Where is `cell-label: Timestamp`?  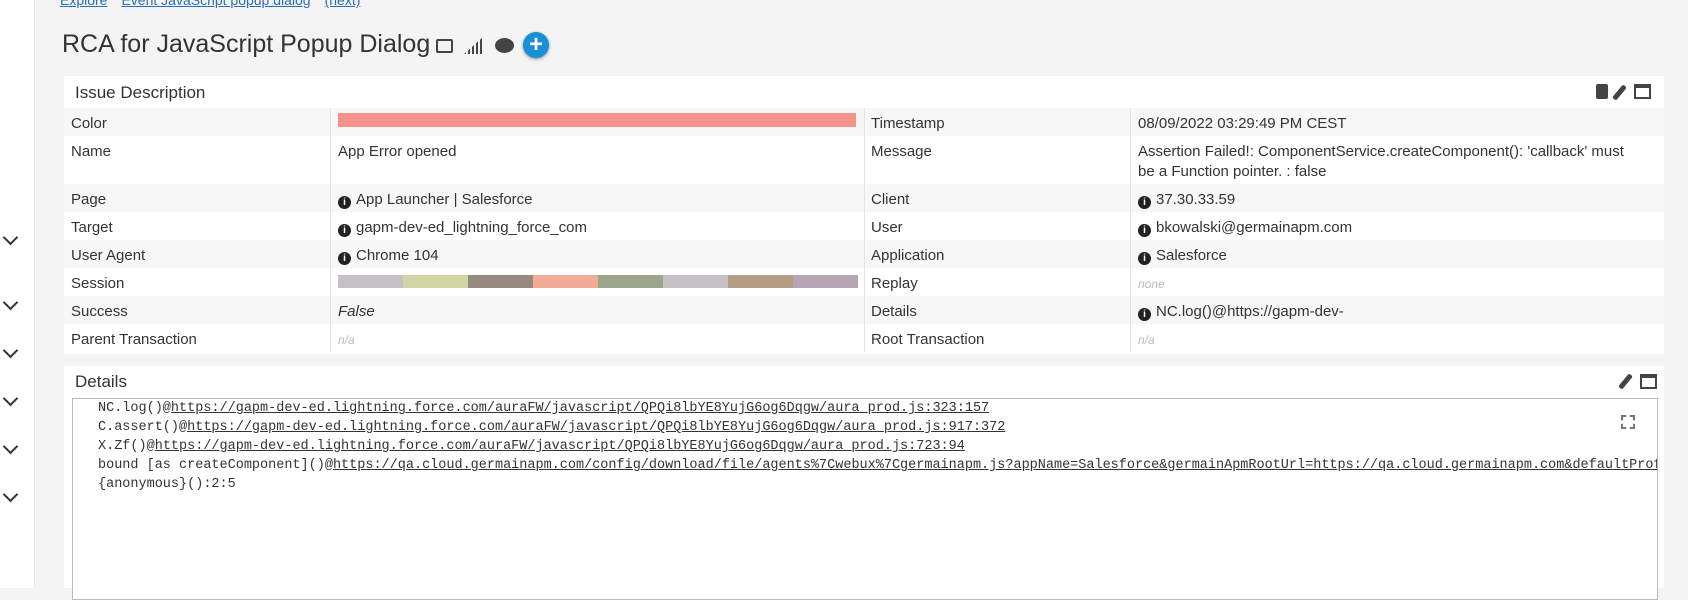
cell-label: Timestamp is located at coordinates (908, 124).